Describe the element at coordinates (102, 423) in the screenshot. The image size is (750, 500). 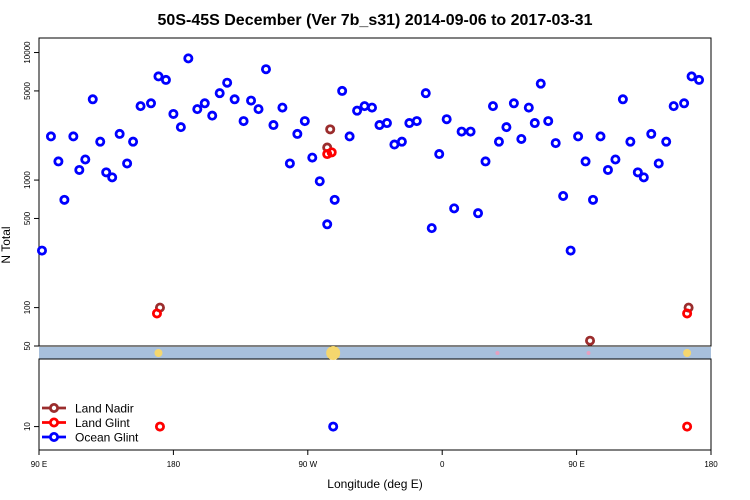
I see `legend-label: Land Glint` at that location.